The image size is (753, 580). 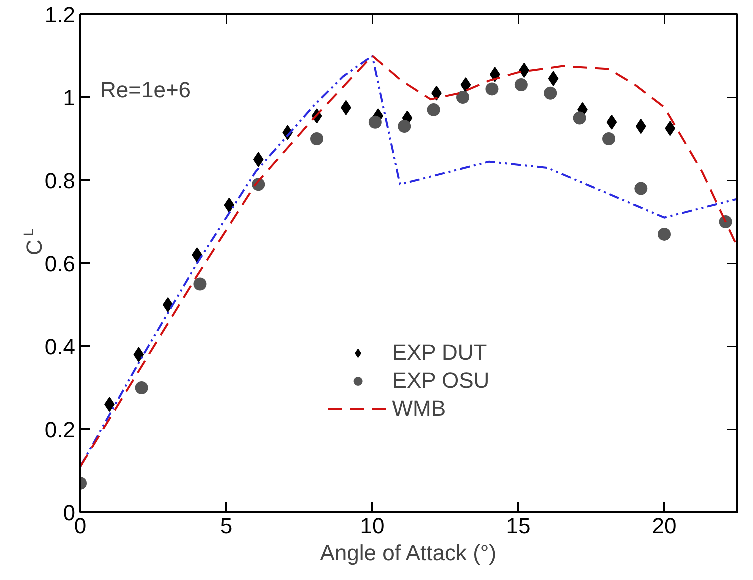 What do you see at coordinates (518, 526) in the screenshot?
I see `x-tick-label: 15` at bounding box center [518, 526].